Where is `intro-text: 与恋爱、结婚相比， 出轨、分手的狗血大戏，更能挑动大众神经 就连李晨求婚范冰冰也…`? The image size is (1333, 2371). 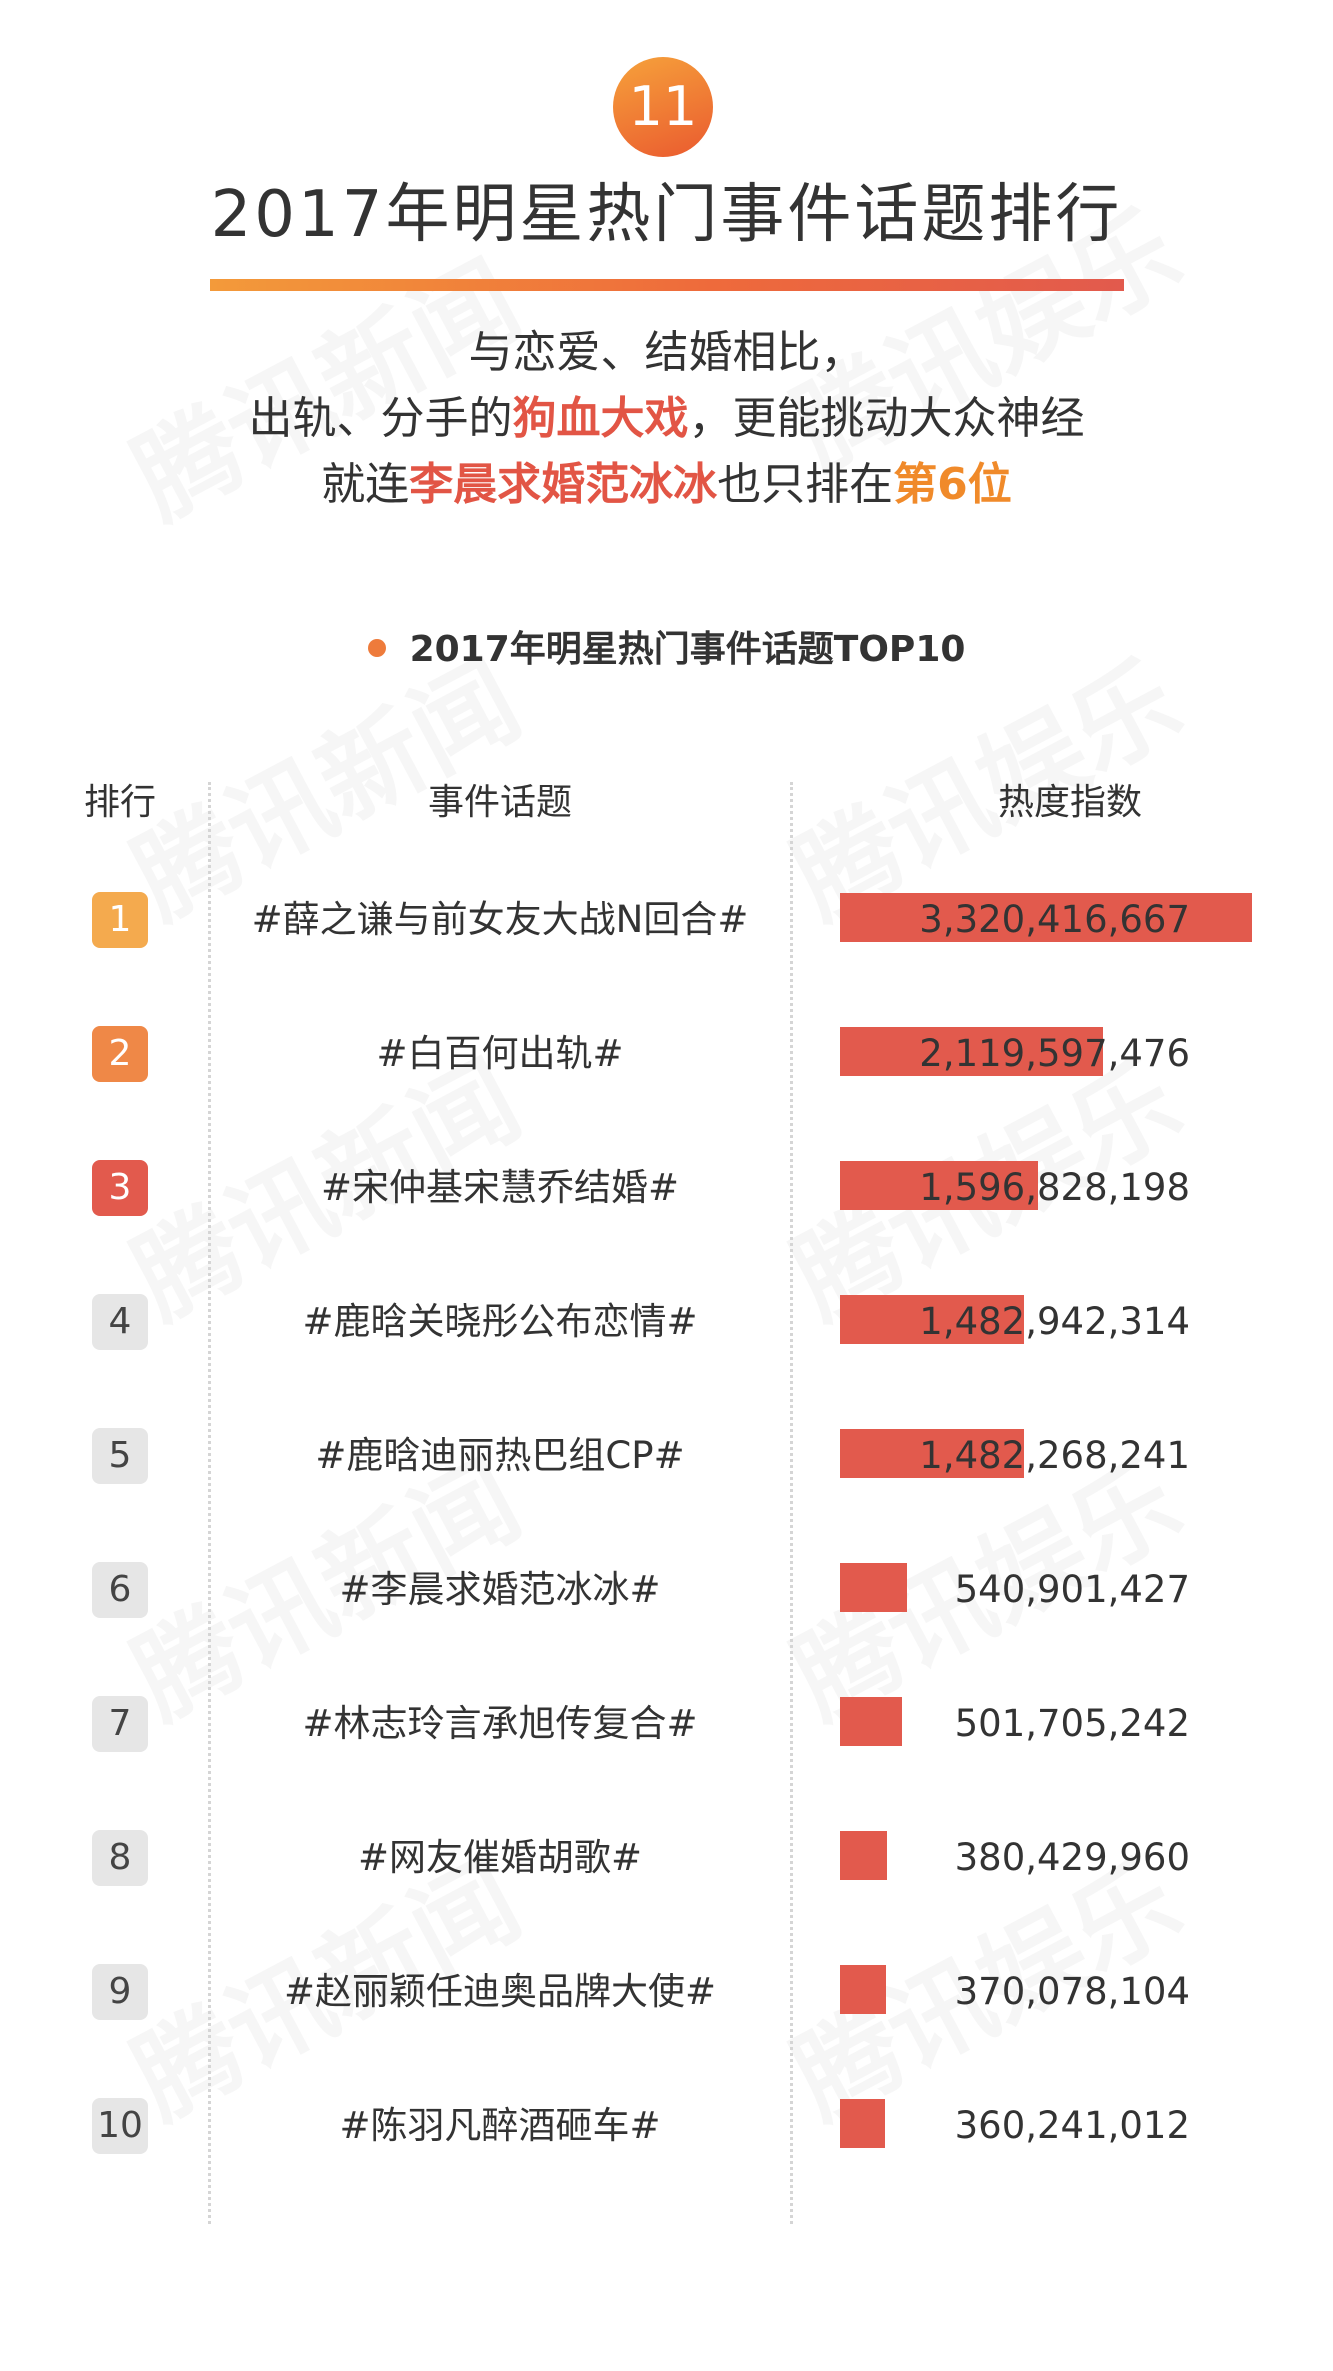
intro-text: 与恋爱、结婚相比， 出轨、分手的狗血大戏，更能挑动大众神经 就连李晨求婚范冰冰也… is located at coordinates (666, 419).